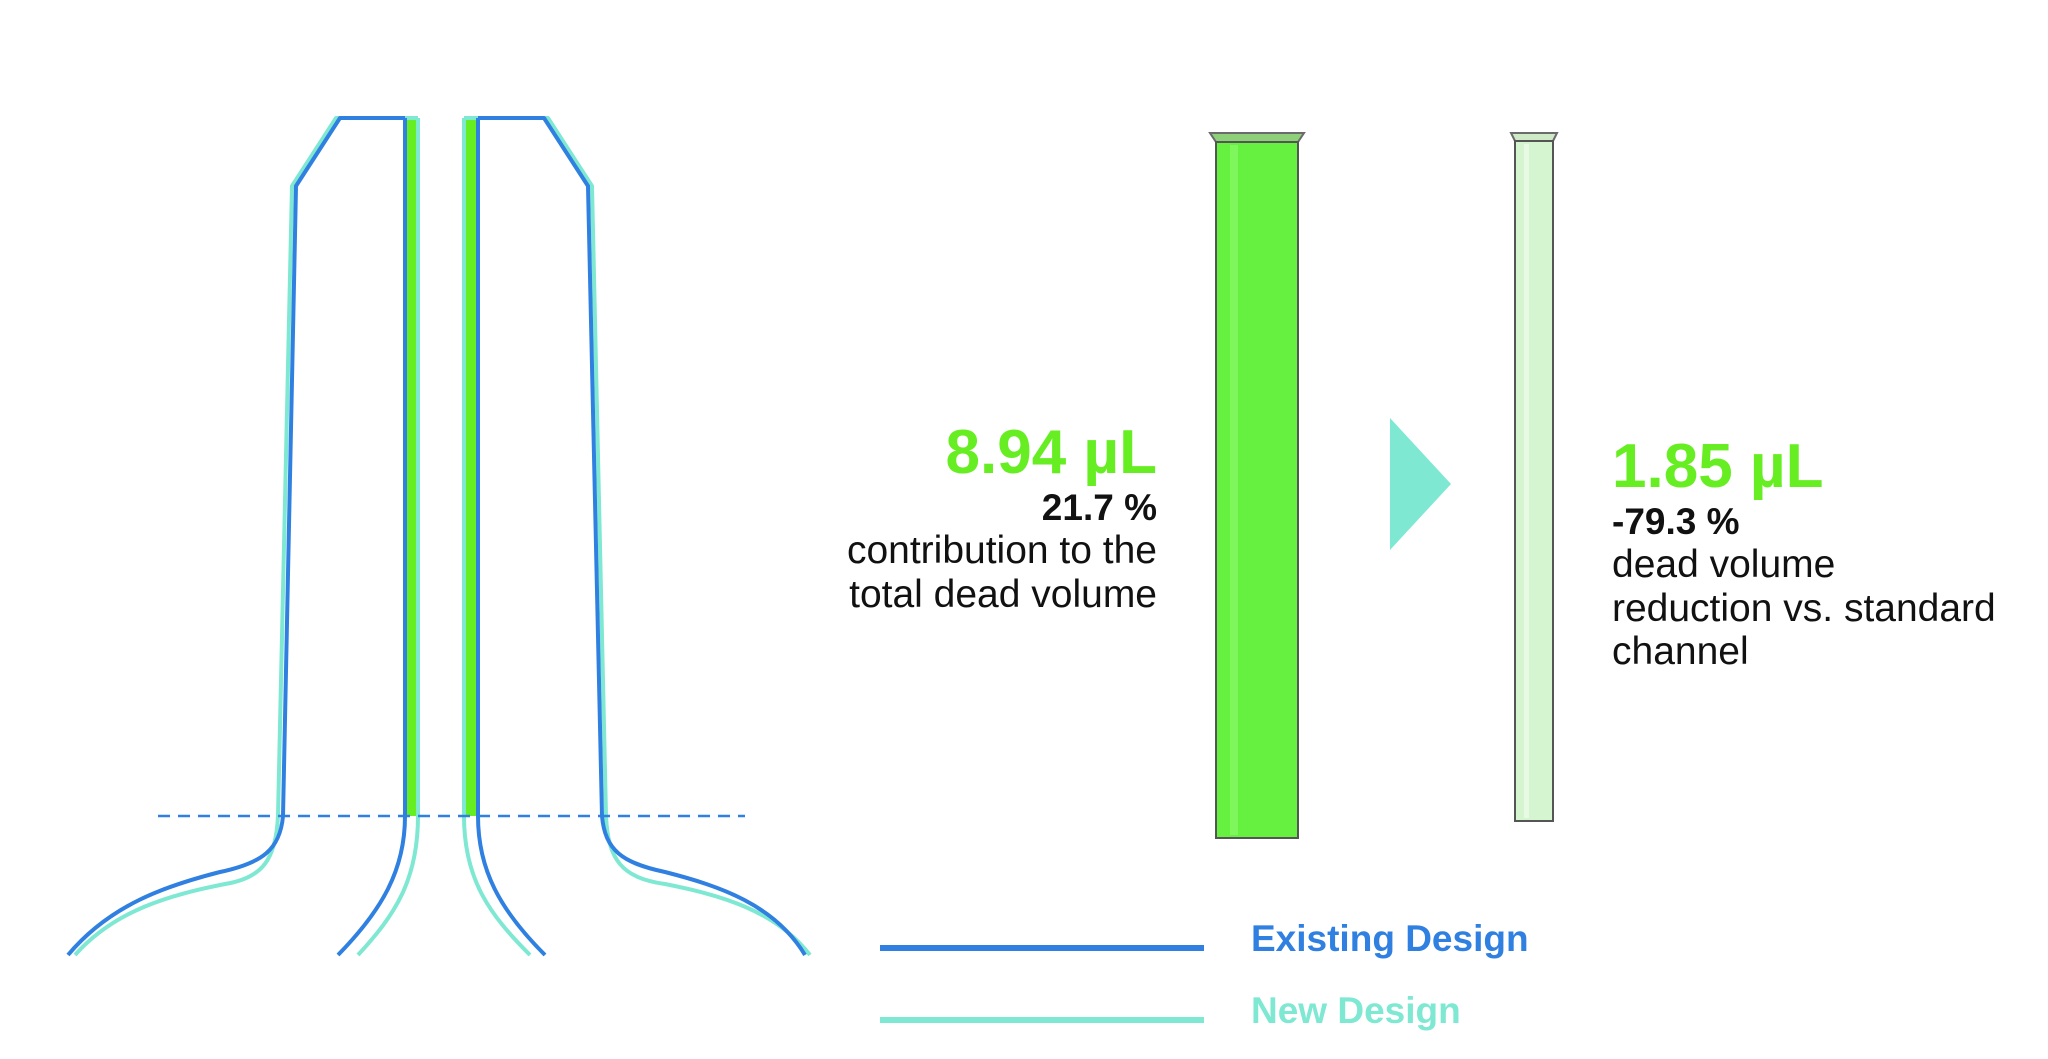  Describe the element at coordinates (1234, 490) in the screenshot. I see `existing-cylinder-highlight` at that location.